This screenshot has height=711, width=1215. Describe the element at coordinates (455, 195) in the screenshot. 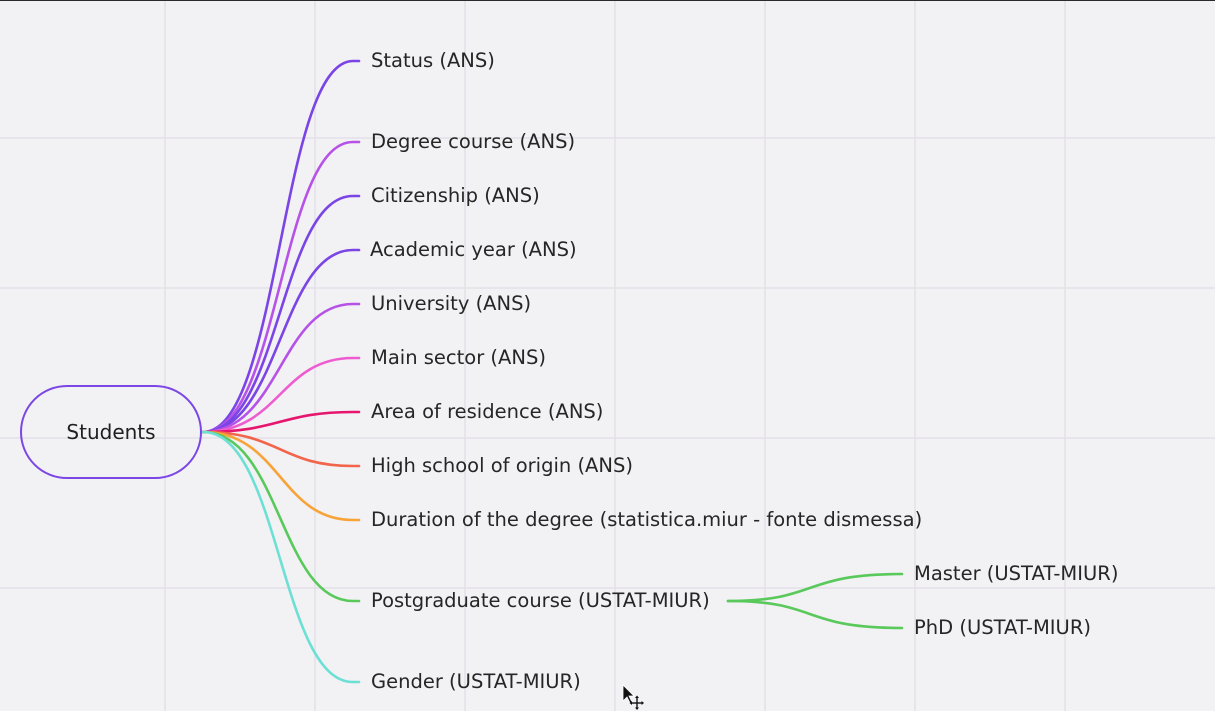

I see `branch-node-citizenship: Citizenship (ANS)` at that location.